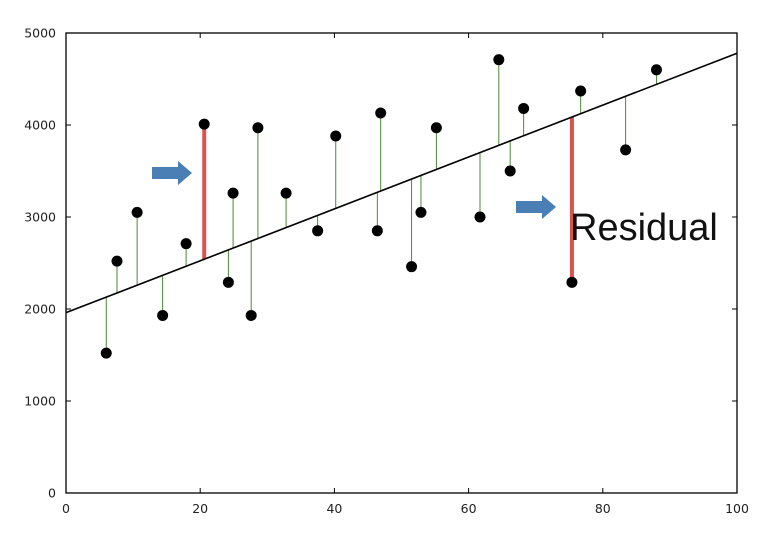 The image size is (772, 551). Describe the element at coordinates (40, 125) in the screenshot. I see `y-tick-label: 4000` at that location.